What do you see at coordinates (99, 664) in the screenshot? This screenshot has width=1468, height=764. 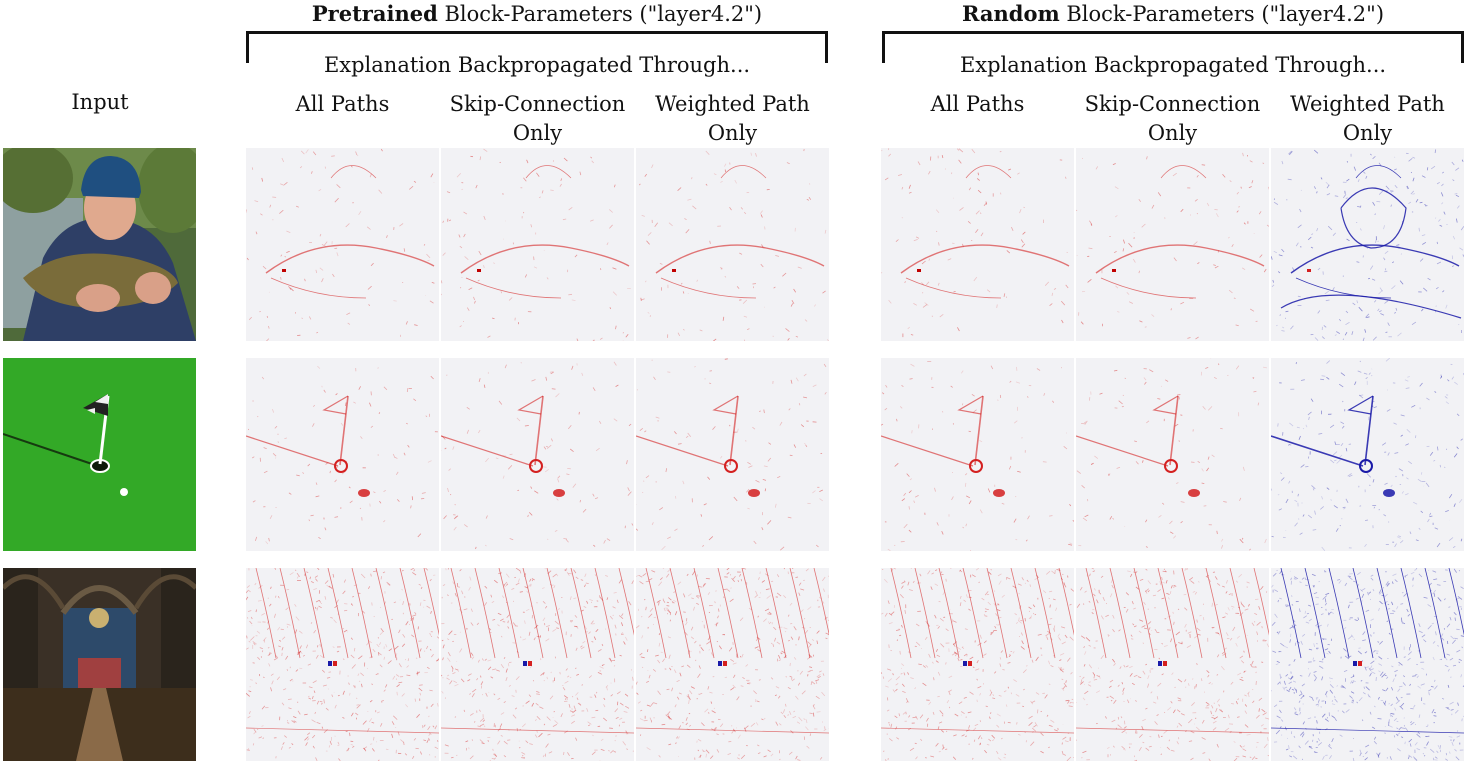 I see `input-image-church` at bounding box center [99, 664].